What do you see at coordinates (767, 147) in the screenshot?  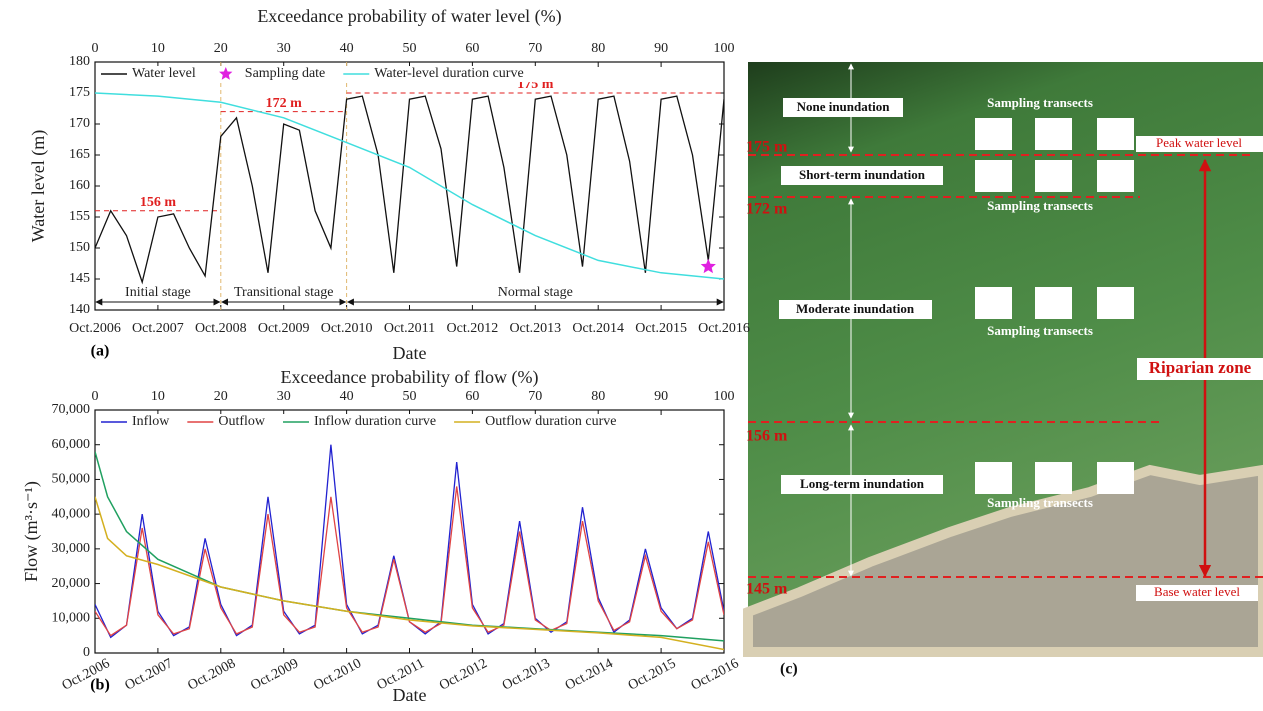 I see `level-label: 175 m` at bounding box center [767, 147].